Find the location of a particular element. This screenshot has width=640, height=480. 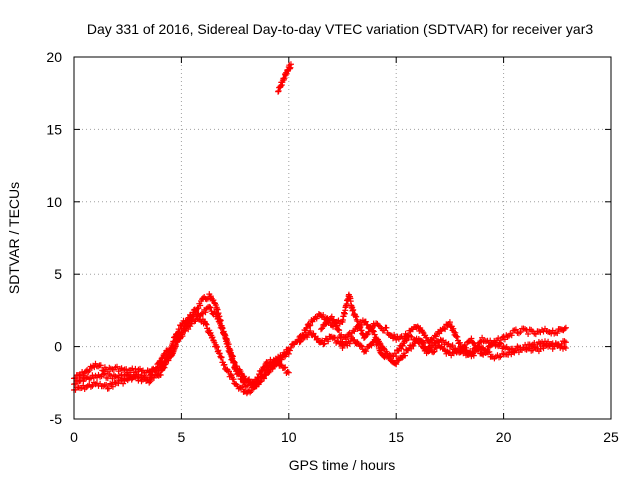

series-track-F is located at coordinates (284, 78).